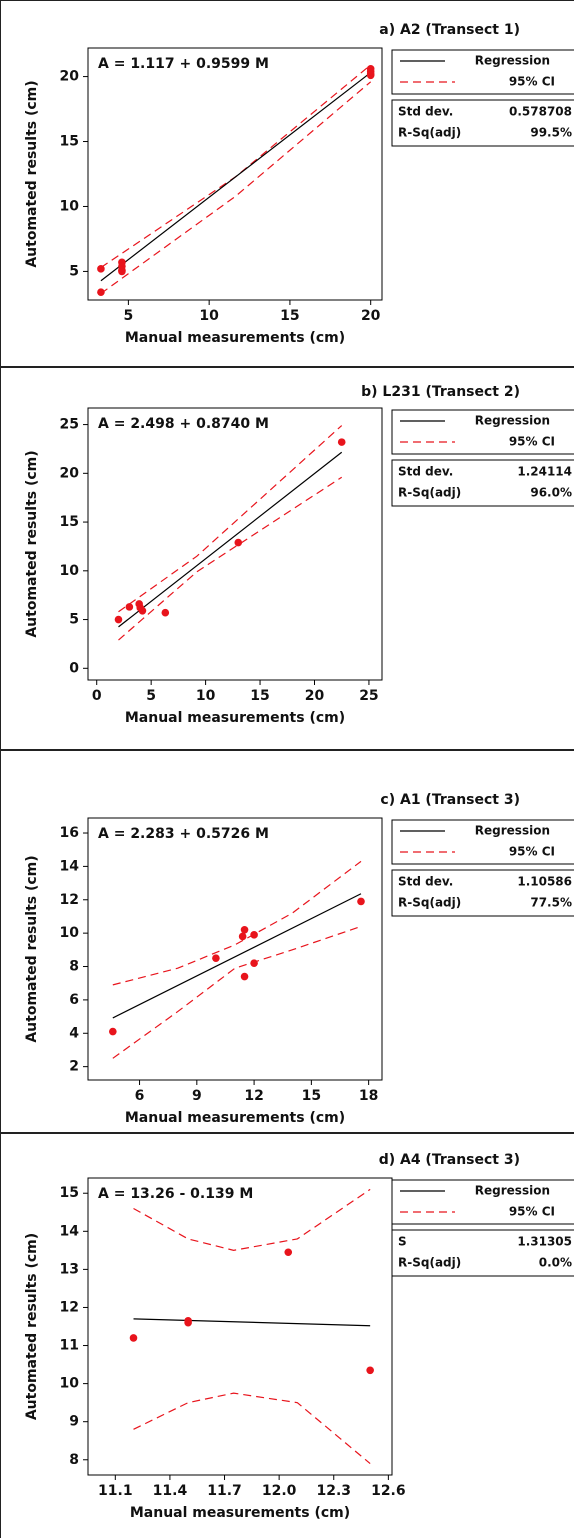 This screenshot has height=1538, width=574. I want to click on equation: A = 2.283 + 0.5726 M, so click(183, 834).